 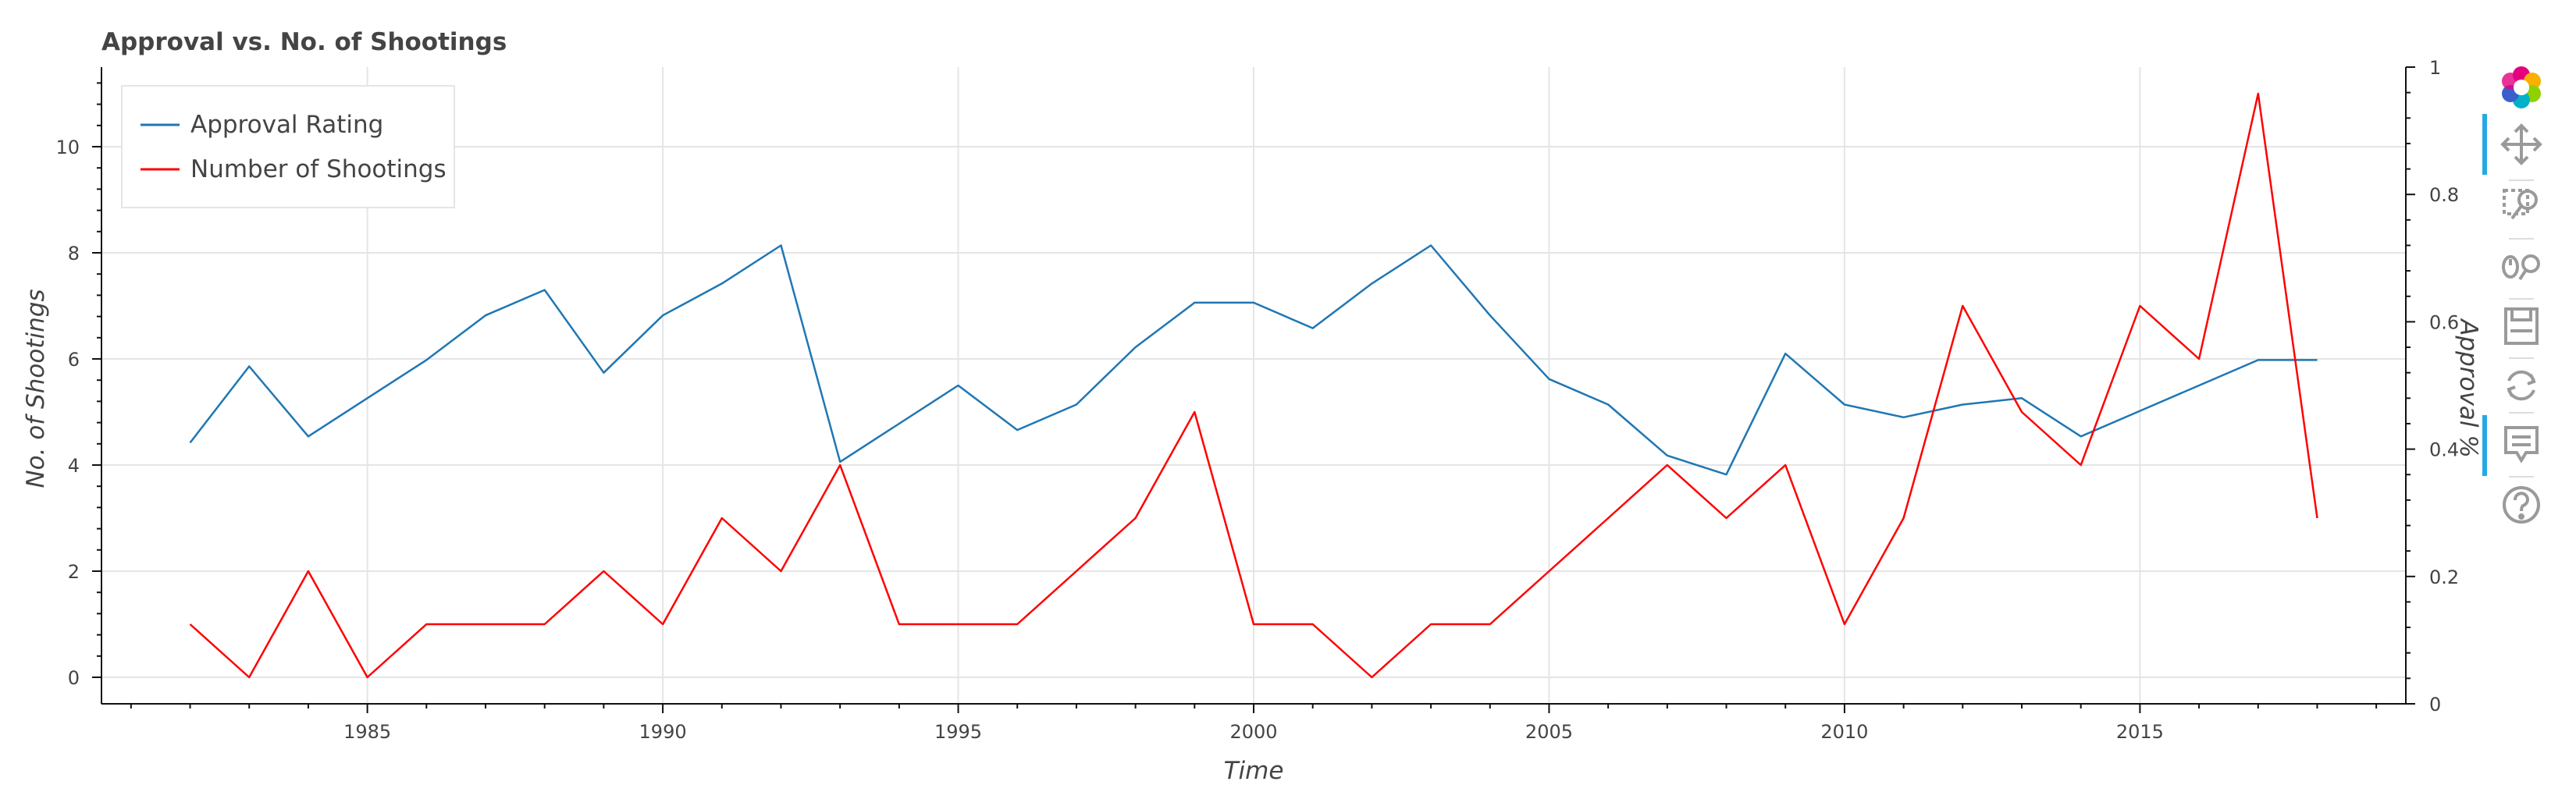 I want to click on legend-item-shootings: Number of Shootings, so click(x=294, y=169).